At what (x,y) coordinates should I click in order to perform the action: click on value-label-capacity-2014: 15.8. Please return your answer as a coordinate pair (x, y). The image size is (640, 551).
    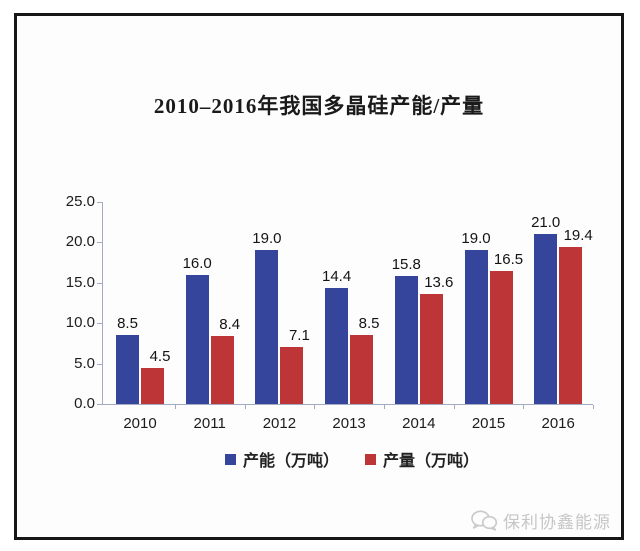
    Looking at the image, I should click on (406, 265).